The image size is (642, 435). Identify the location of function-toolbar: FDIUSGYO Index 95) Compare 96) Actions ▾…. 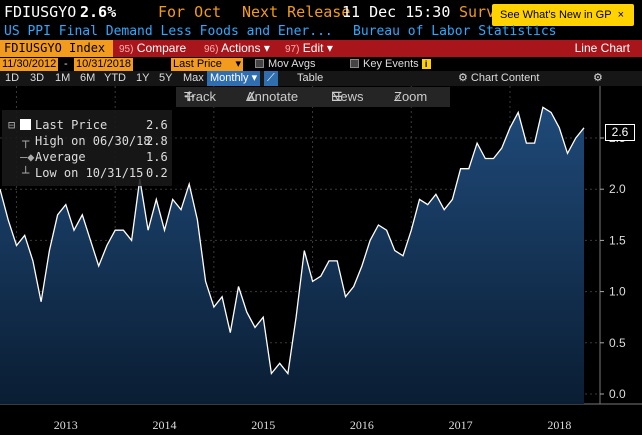
(321, 48).